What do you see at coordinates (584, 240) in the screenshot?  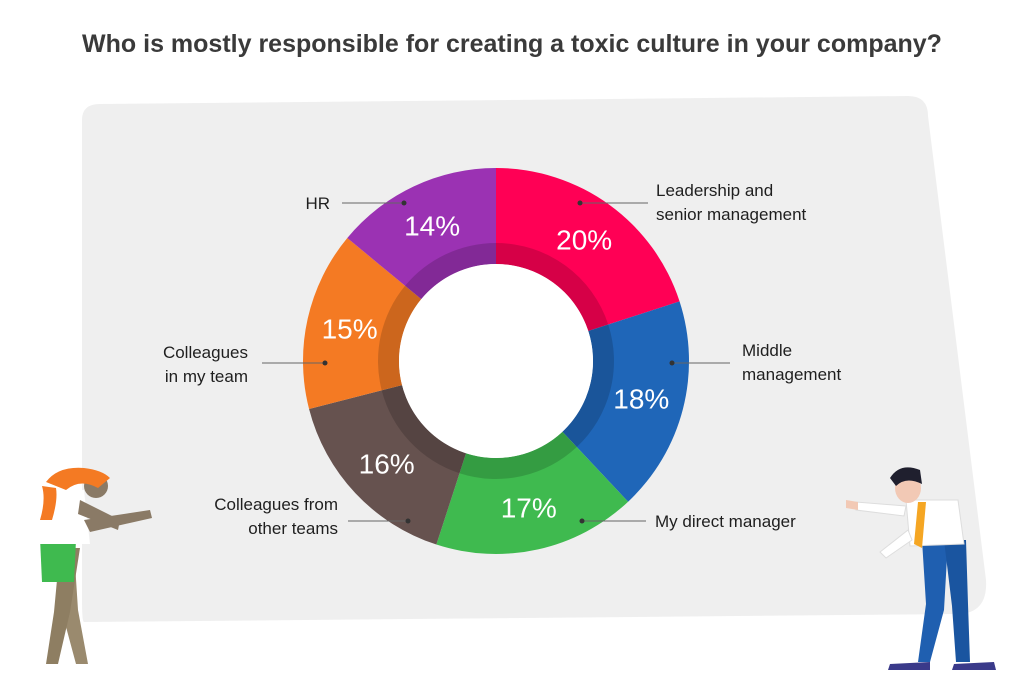 I see `slice-value-label: 20%` at bounding box center [584, 240].